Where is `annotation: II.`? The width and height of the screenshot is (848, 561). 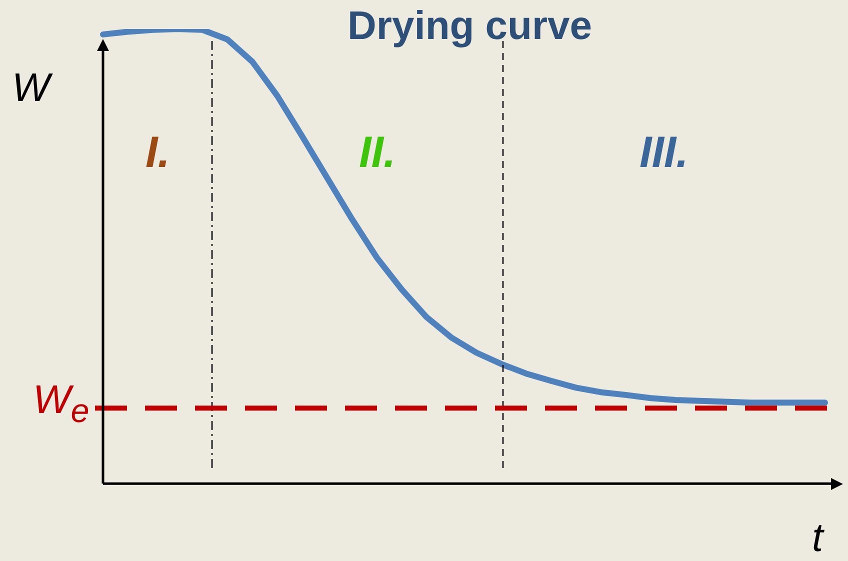 annotation: II. is located at coordinates (377, 153).